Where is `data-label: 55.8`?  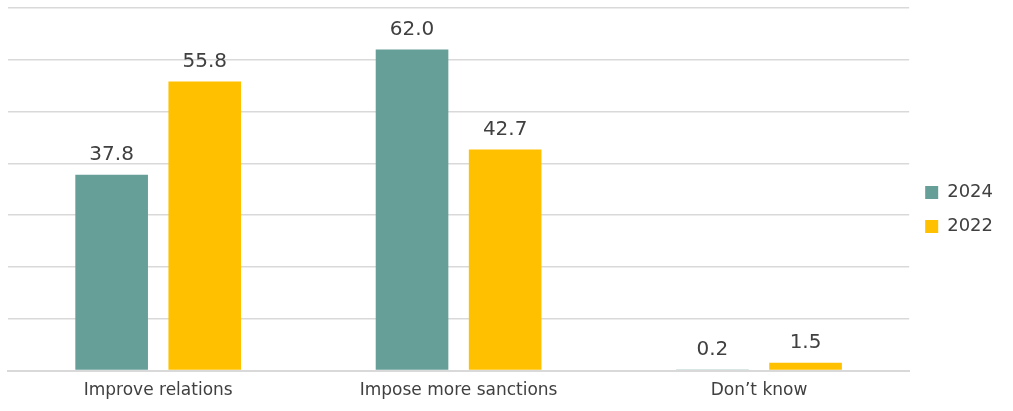
data-label: 55.8 is located at coordinates (205, 59).